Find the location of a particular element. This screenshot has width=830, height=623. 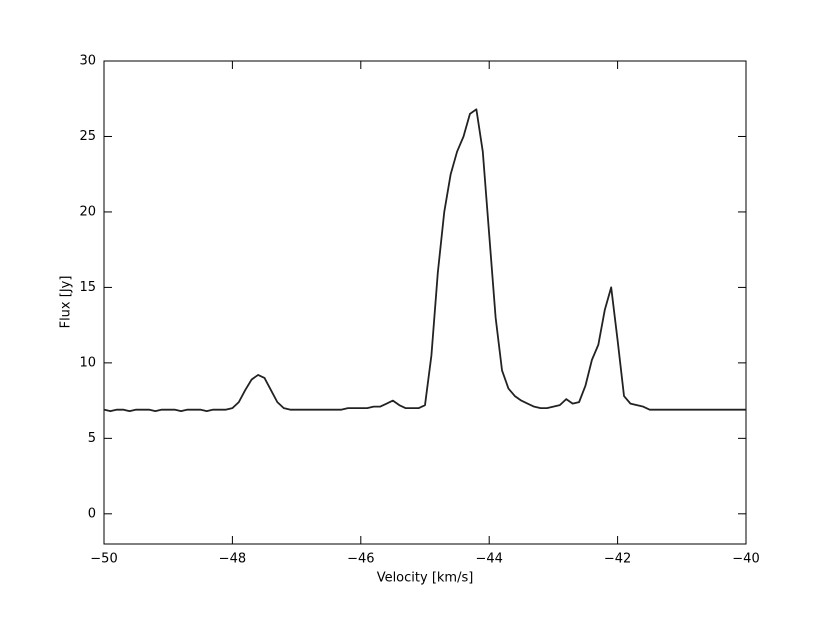

y-tick-label: 25 is located at coordinates (87, 136).